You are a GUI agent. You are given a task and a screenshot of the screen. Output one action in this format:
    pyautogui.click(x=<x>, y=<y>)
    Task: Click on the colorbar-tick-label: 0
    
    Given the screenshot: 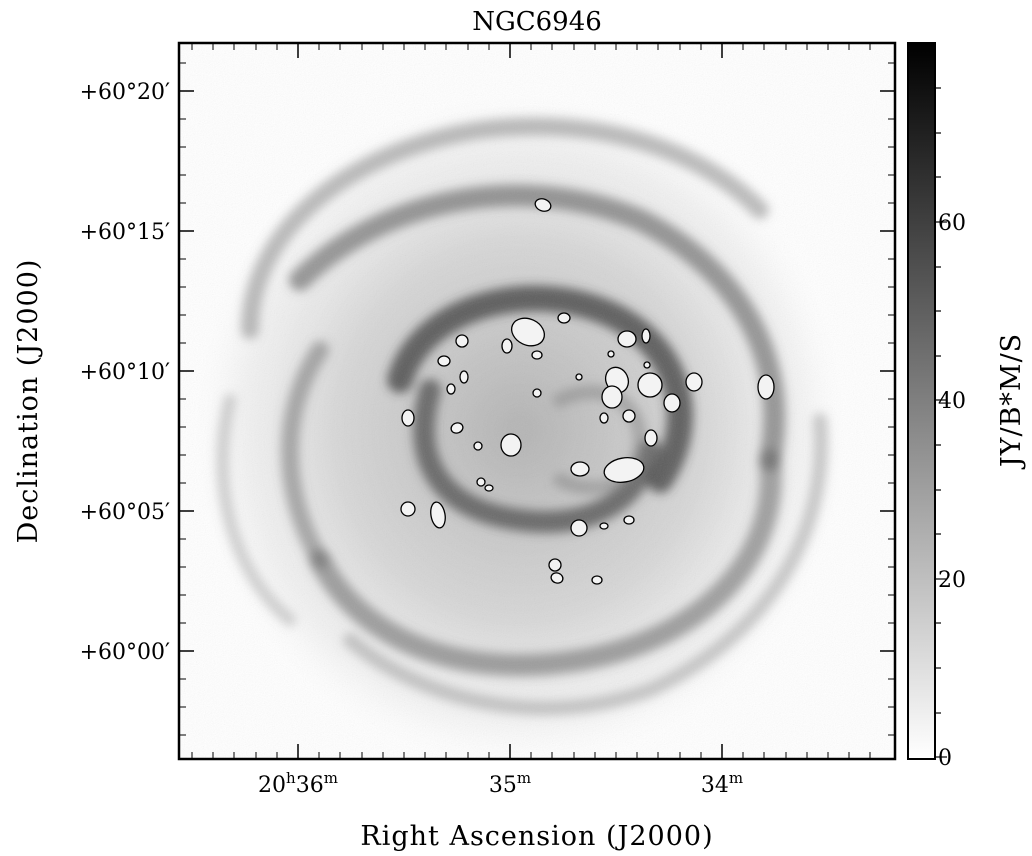 What is the action you would take?
    pyautogui.click(x=945, y=758)
    